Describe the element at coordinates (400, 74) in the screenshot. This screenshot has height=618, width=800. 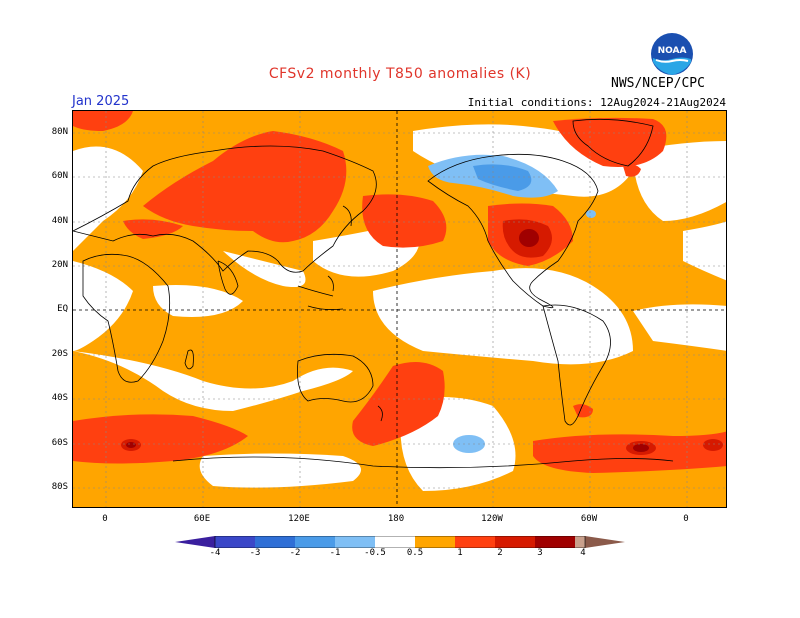
I see `map-title: CFSv2 monthly T850 anomalies (K)` at that location.